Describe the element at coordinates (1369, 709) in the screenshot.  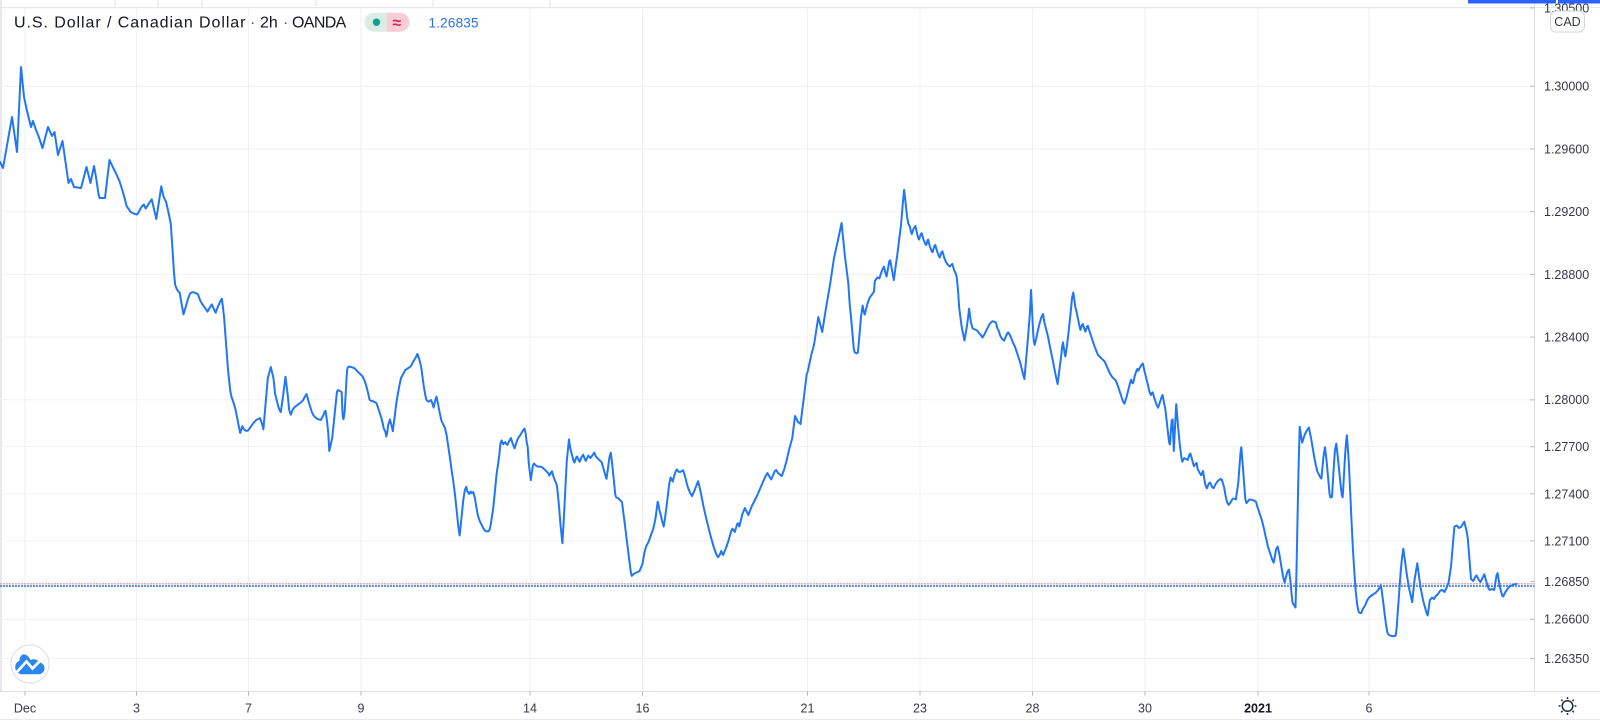
I see `svg-text: 6` at that location.